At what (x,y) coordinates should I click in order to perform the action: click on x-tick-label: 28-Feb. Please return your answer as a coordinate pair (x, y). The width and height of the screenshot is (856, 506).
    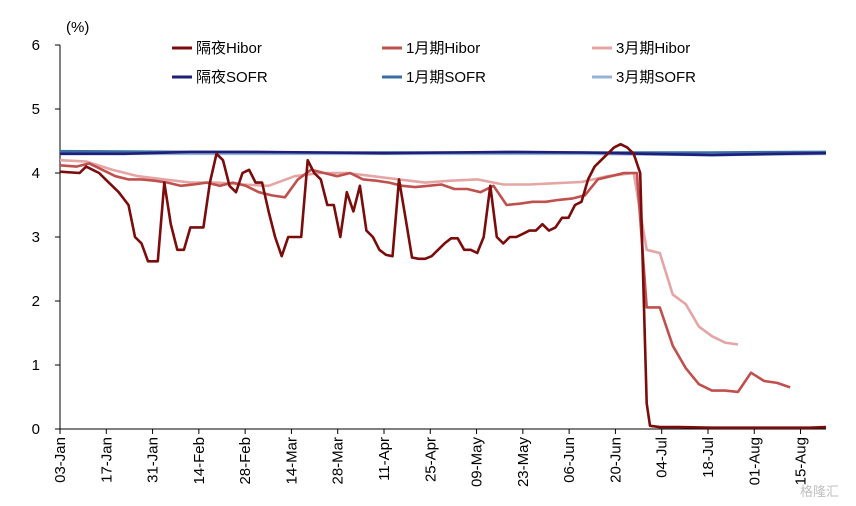
    Looking at the image, I should click on (245, 461).